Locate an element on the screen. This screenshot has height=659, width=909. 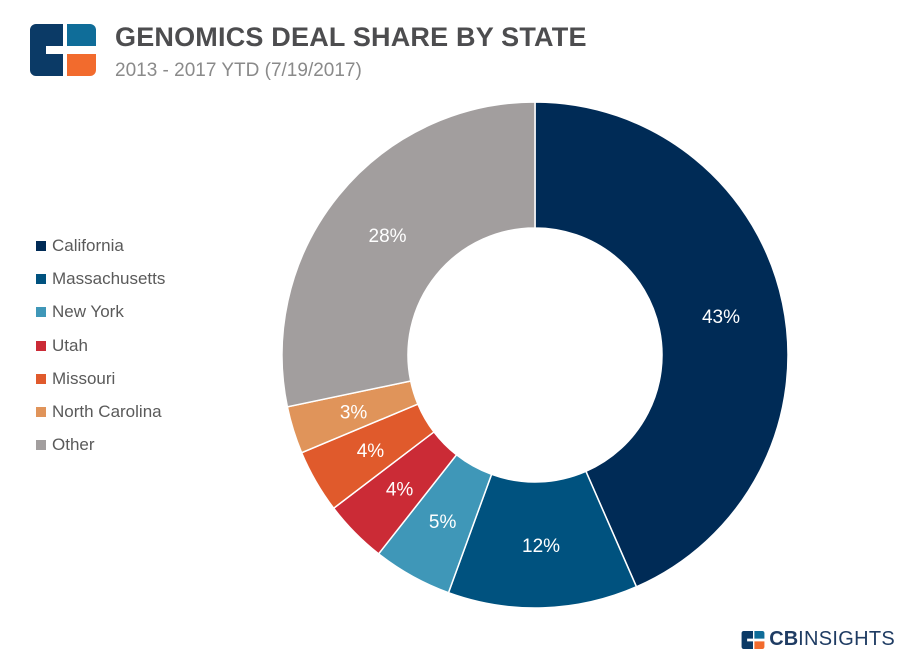
legend-item: North Carolina is located at coordinates (100, 411).